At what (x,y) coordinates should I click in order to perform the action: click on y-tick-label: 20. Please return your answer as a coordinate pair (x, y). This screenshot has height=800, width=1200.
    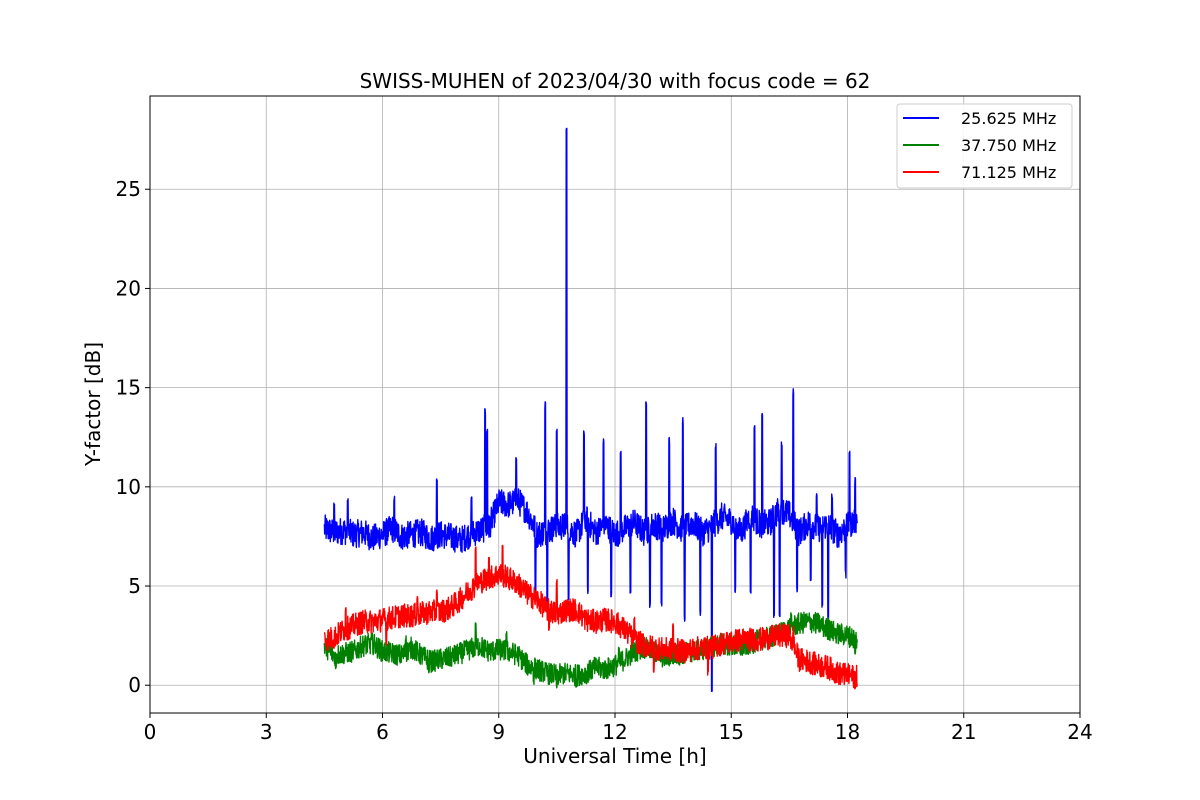
    Looking at the image, I should click on (128, 288).